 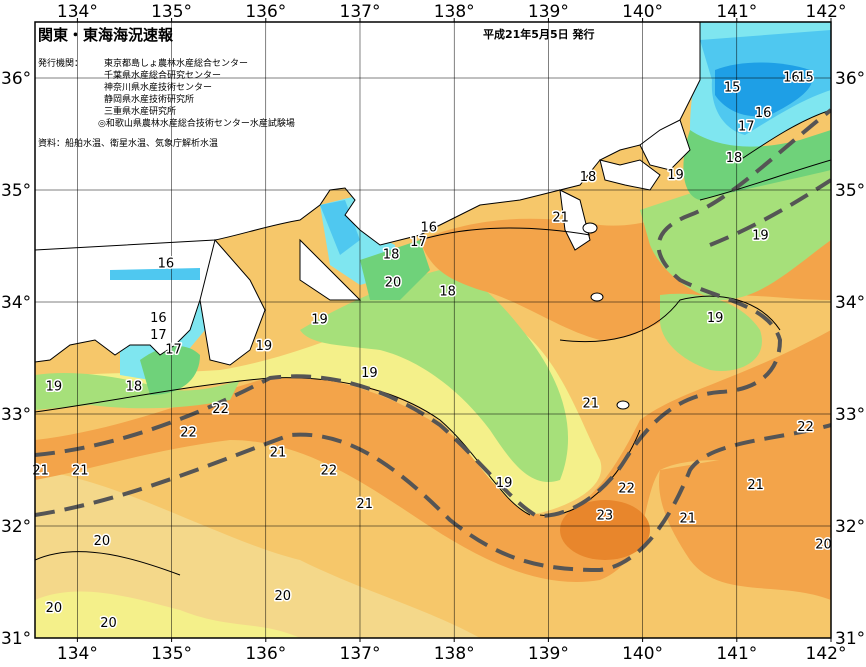 I want to click on sea-18-north, so click(x=757, y=165).